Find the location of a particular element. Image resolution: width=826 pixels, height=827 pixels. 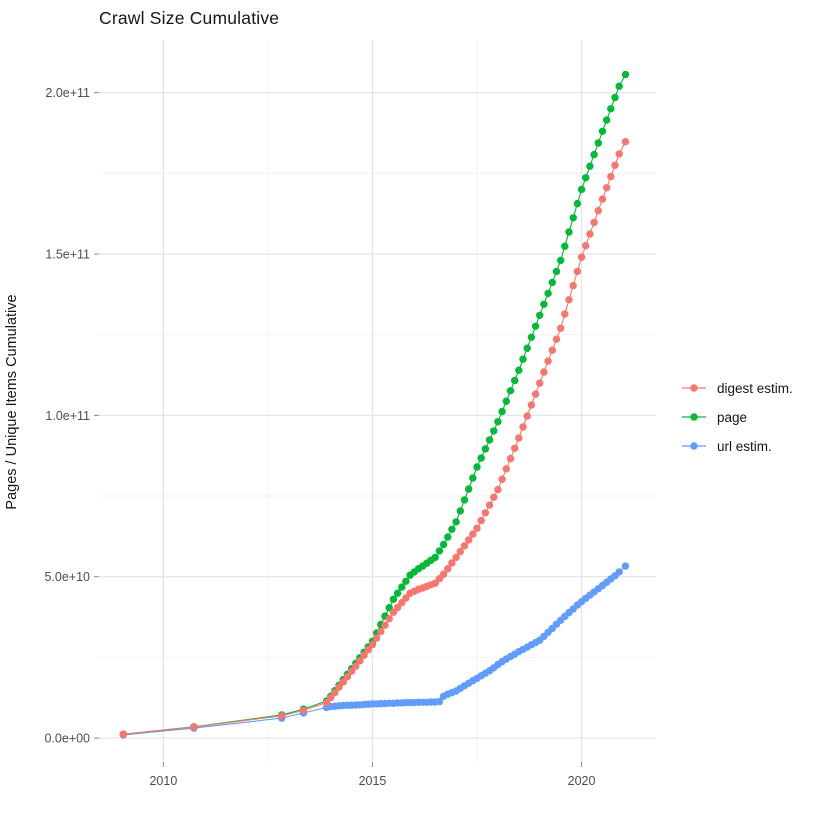

y-tick-label-1.5e+11: 1.5e+11 is located at coordinates (67, 254).